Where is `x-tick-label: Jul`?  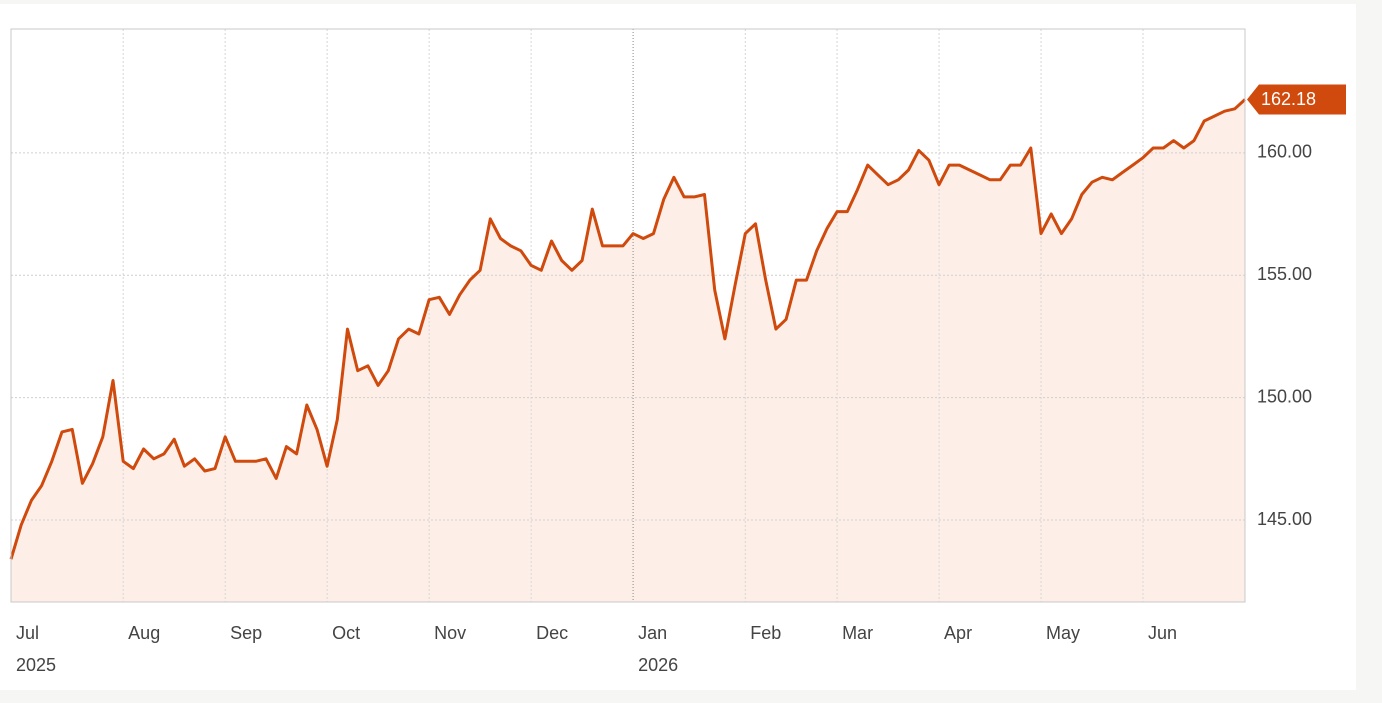 x-tick-label: Jul is located at coordinates (27, 633).